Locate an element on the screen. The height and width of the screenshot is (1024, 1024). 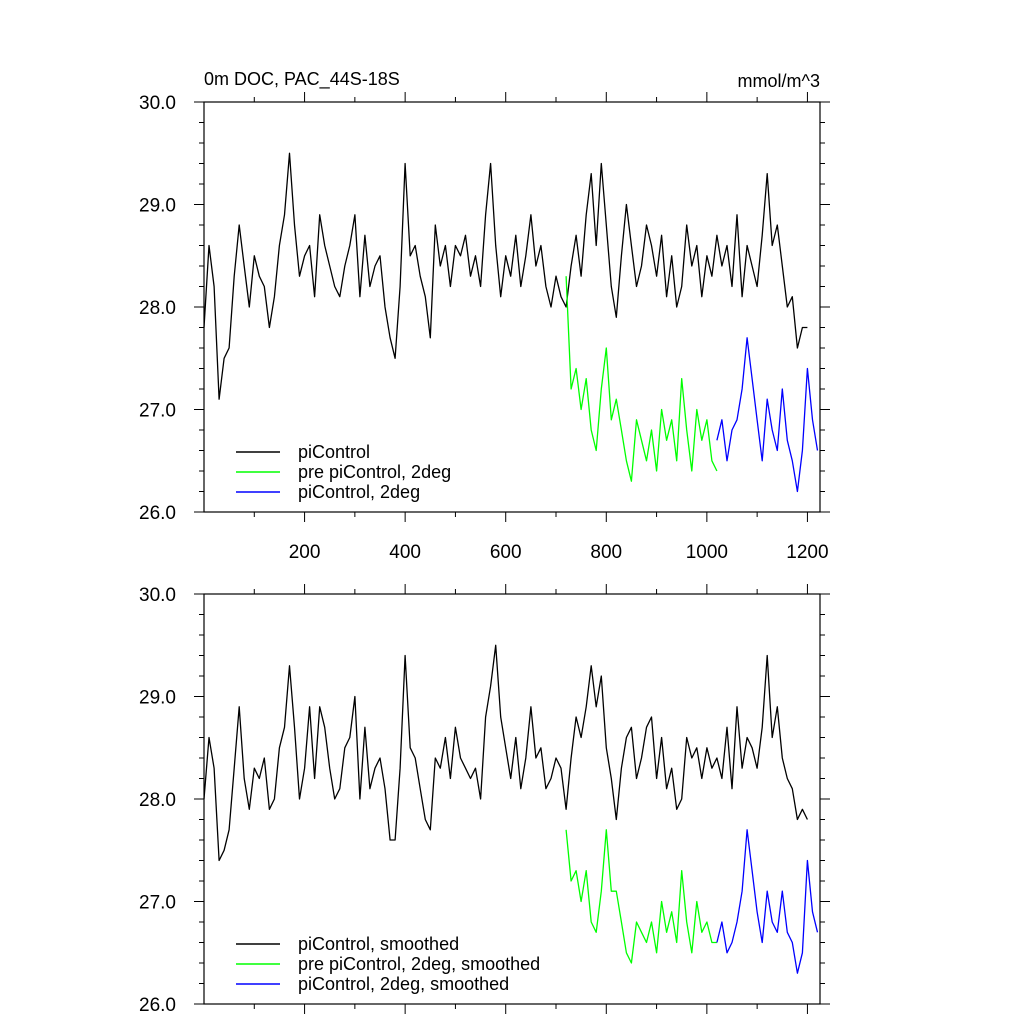
x-tick-label: 1000 is located at coordinates (707, 552).